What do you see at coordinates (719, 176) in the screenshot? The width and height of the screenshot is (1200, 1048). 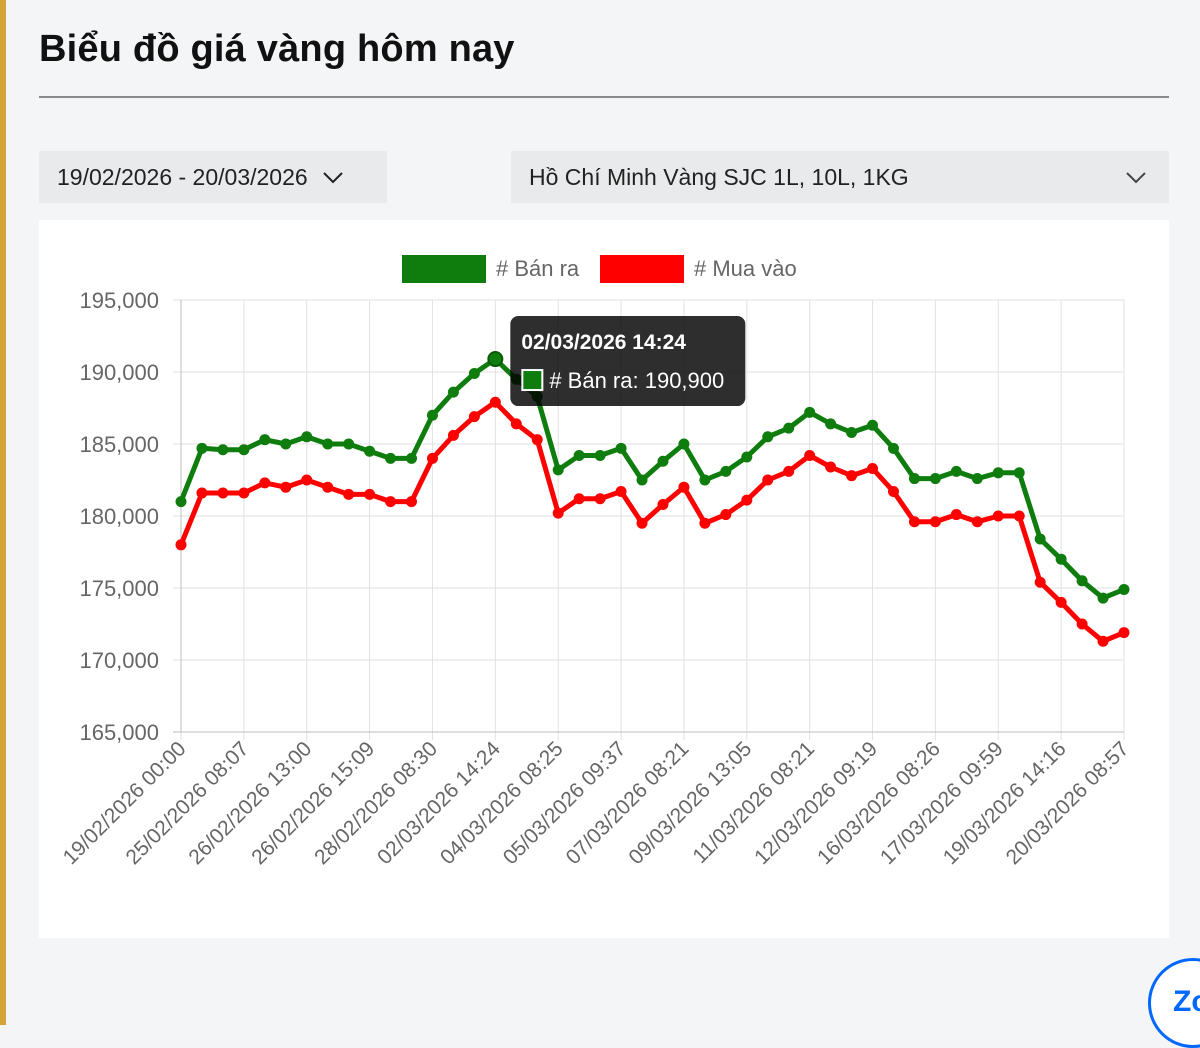 I see `location-value: Hồ Chí Minh Vàng SJC 1L, 10L, 1KG` at bounding box center [719, 176].